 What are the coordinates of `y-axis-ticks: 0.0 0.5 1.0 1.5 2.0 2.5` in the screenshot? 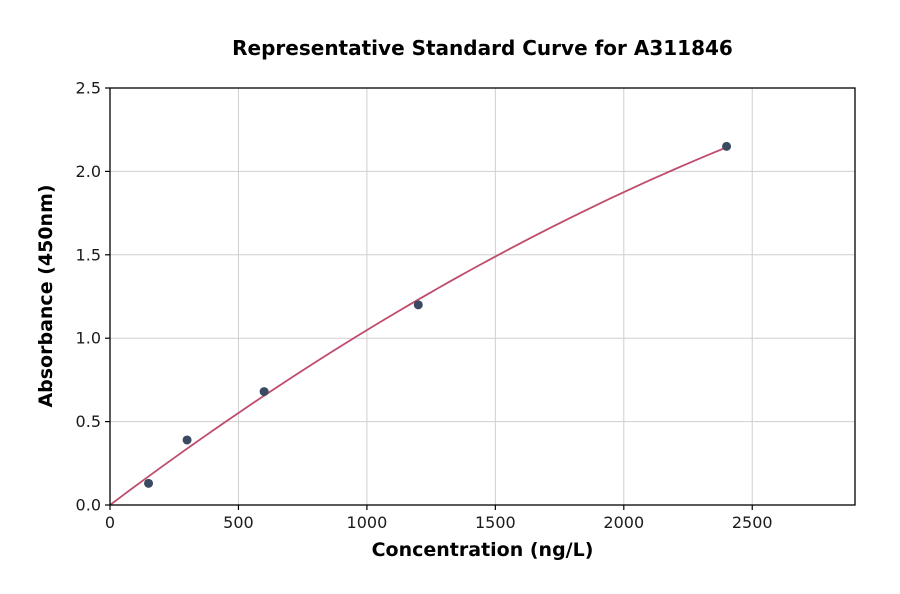 It's located at (93, 297).